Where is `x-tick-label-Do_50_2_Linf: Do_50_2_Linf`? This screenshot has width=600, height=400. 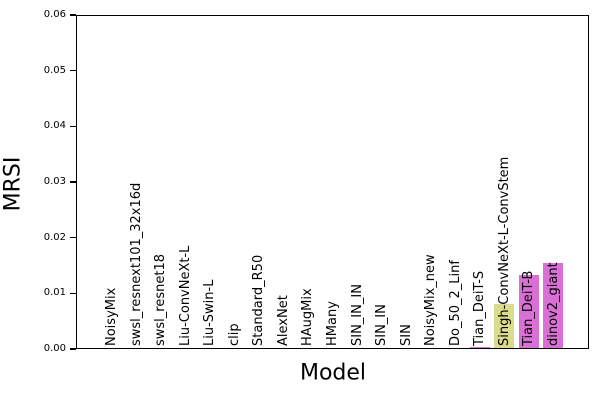 x-tick-label-Do_50_2_Linf: Do_50_2_Linf is located at coordinates (455, 303).